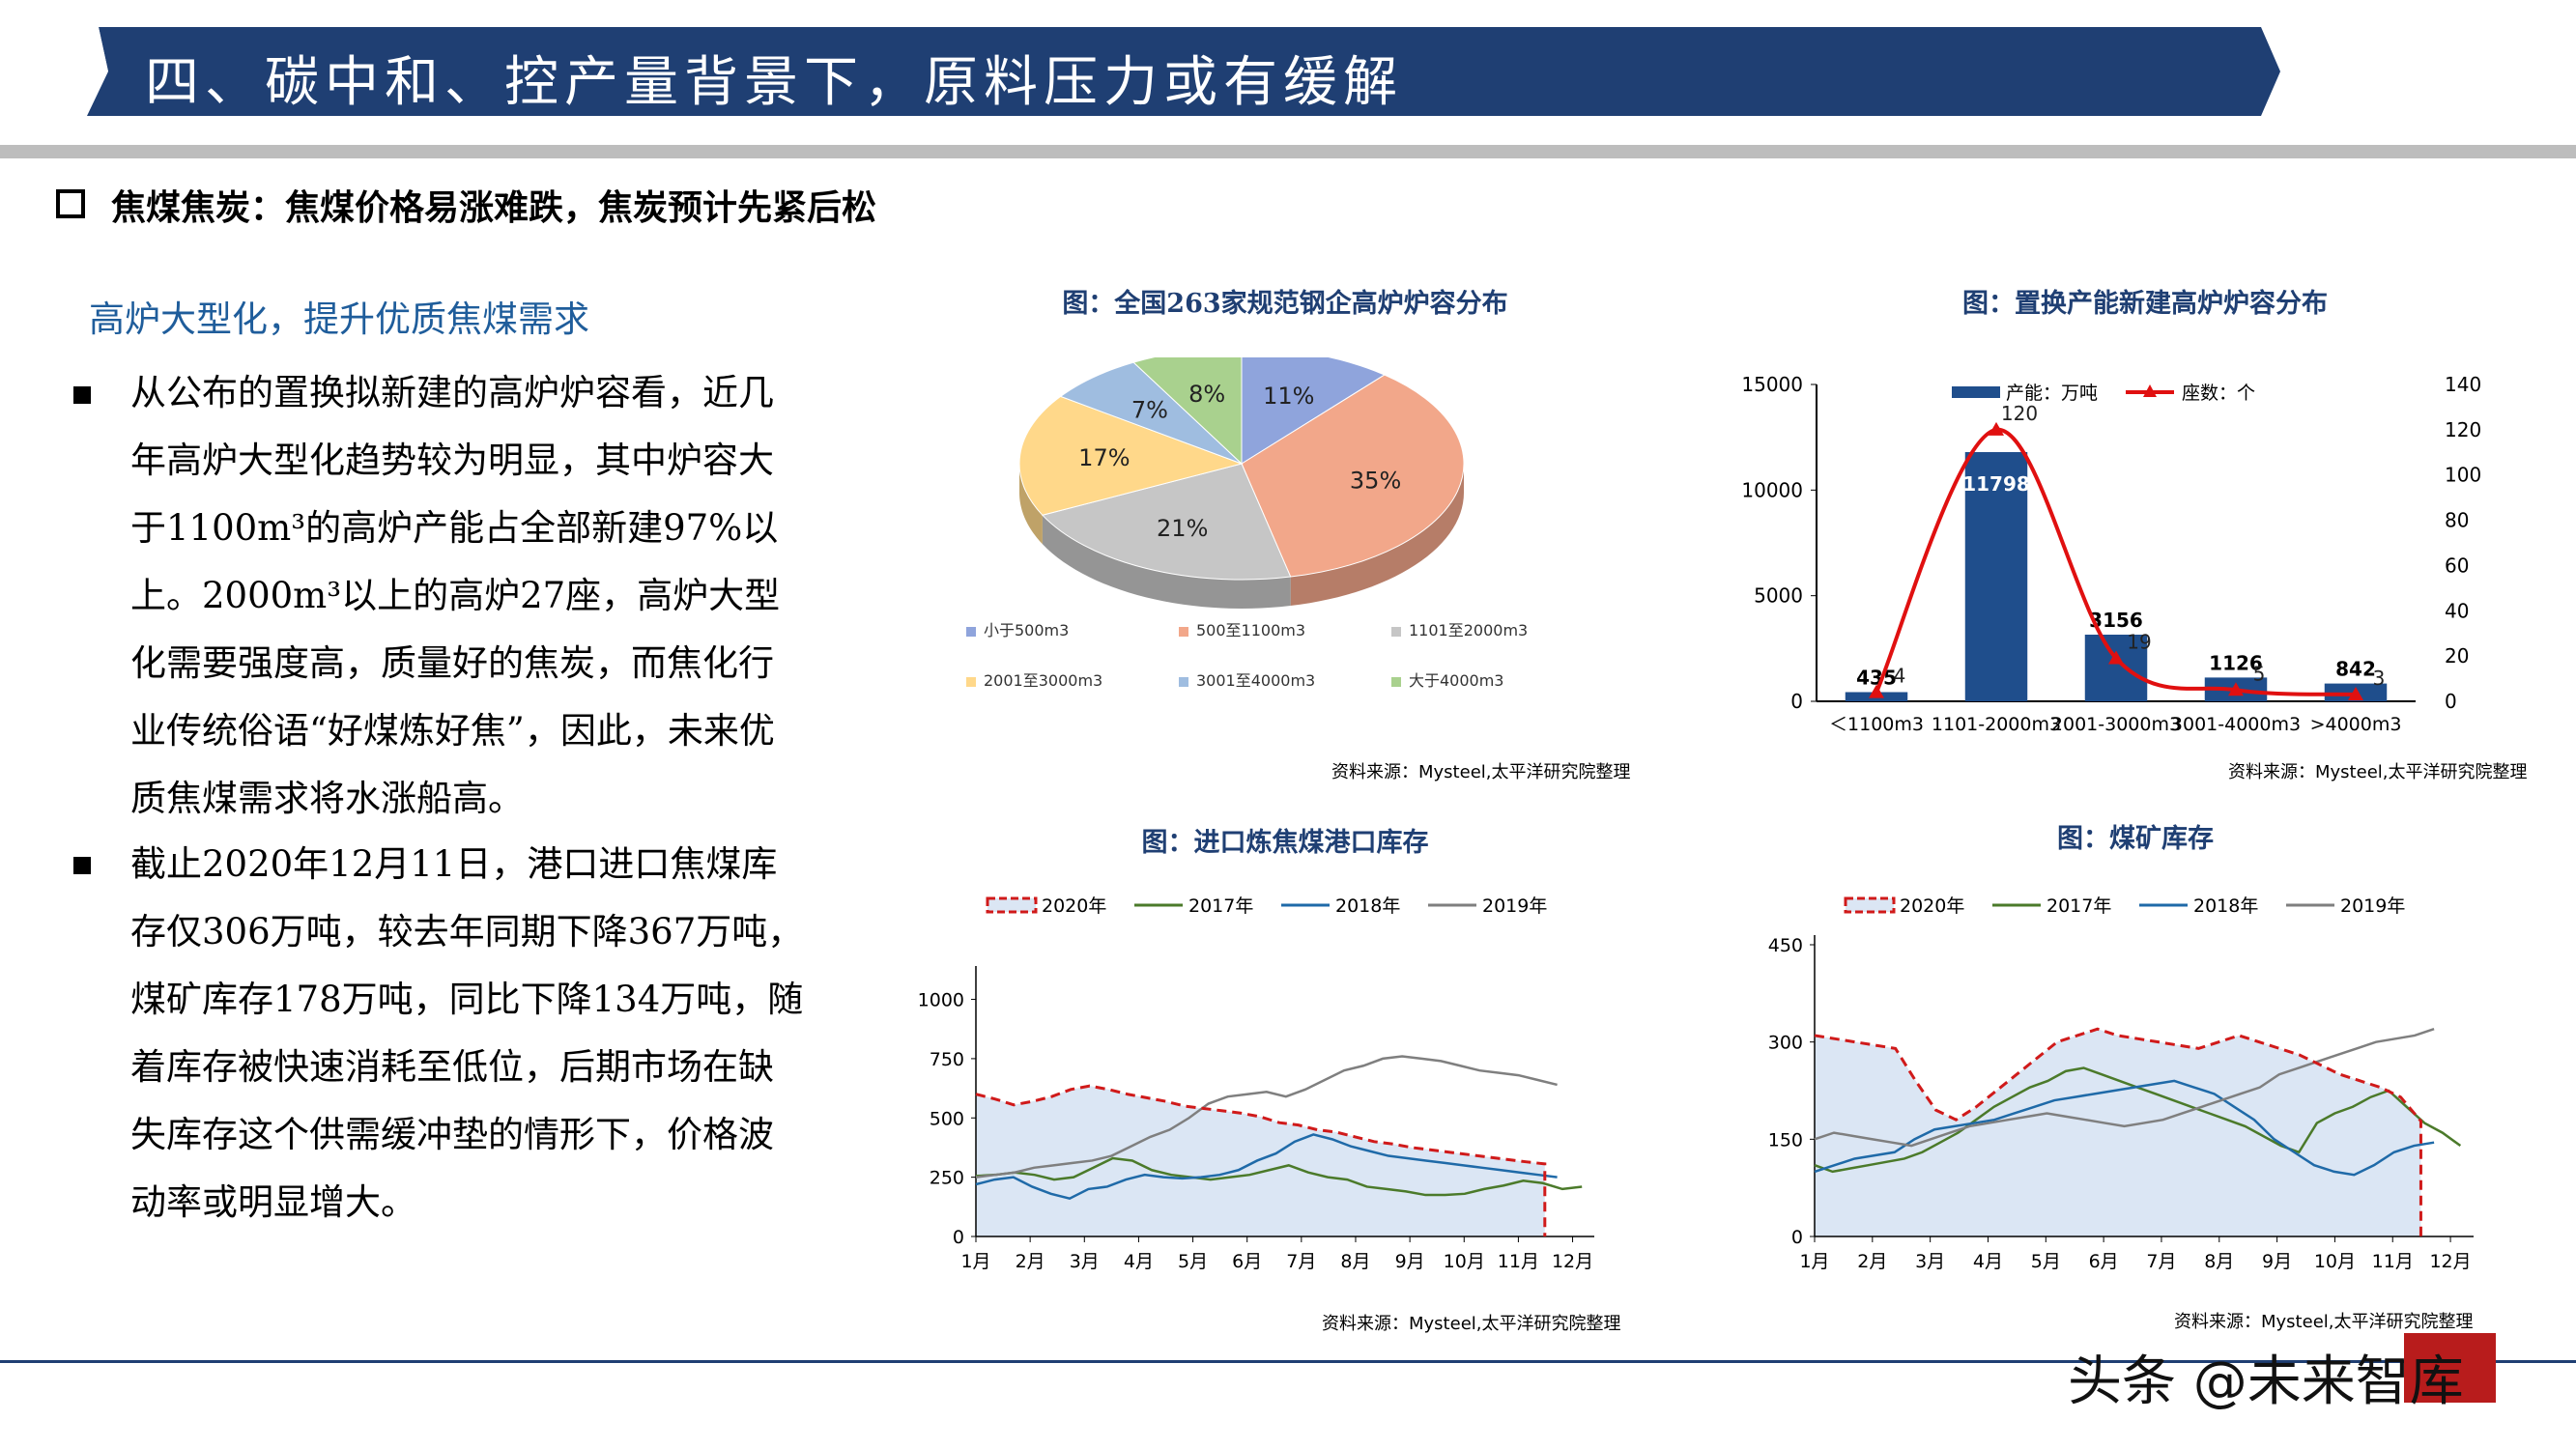 This screenshot has width=2576, height=1449. Describe the element at coordinates (1814, 1261) in the screenshot. I see `x-tick-label: 1月` at that location.